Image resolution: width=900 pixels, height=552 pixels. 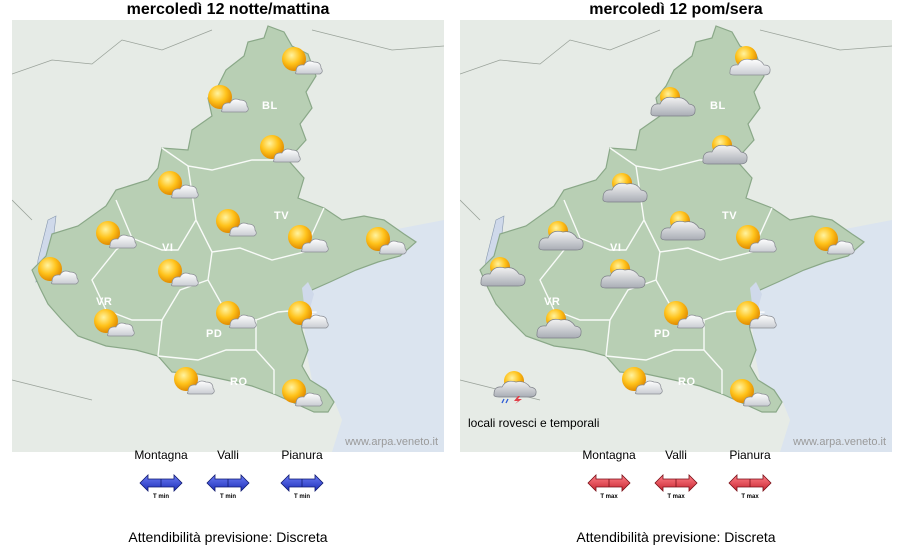 What do you see at coordinates (514, 387) in the screenshot?
I see `thunderstorm-icon` at bounding box center [514, 387].